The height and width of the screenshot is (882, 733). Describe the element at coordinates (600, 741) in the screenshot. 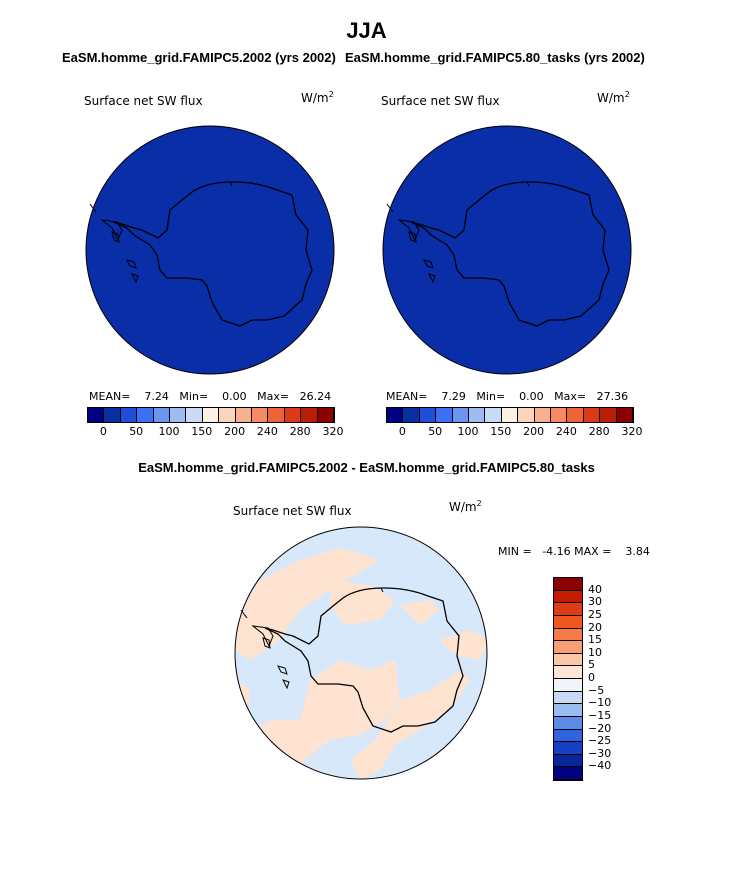

I see `difference-colorbar-label: −25` at that location.